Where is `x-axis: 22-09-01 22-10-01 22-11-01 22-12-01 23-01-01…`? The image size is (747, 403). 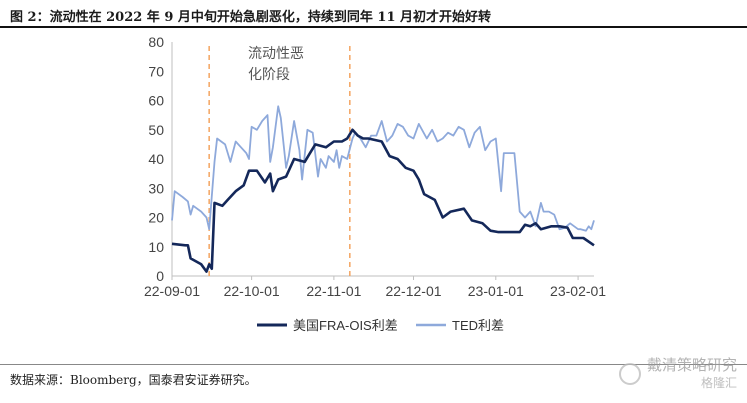 x-axis: 22-09-01 22-10-01 22-11-01 22-12-01 23-01-01… is located at coordinates (375, 287).